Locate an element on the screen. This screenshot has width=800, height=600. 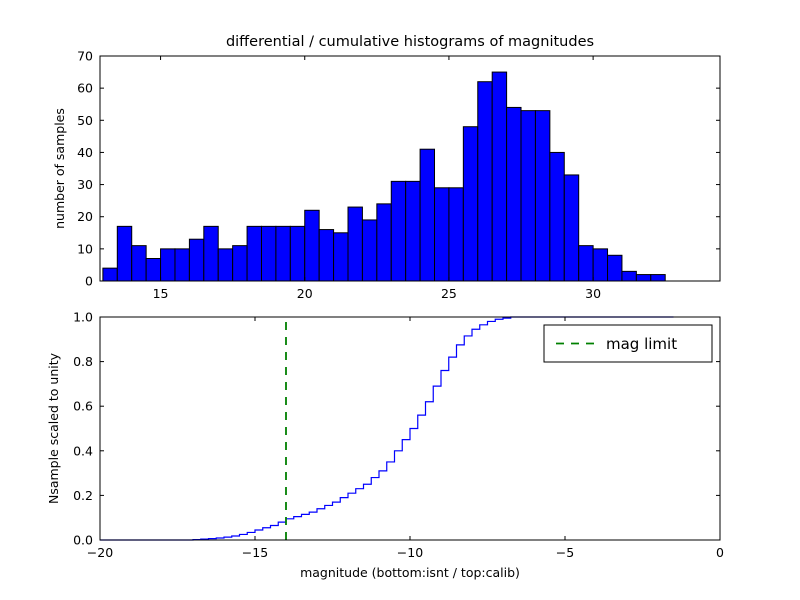
legend: mag limit is located at coordinates (628, 343).